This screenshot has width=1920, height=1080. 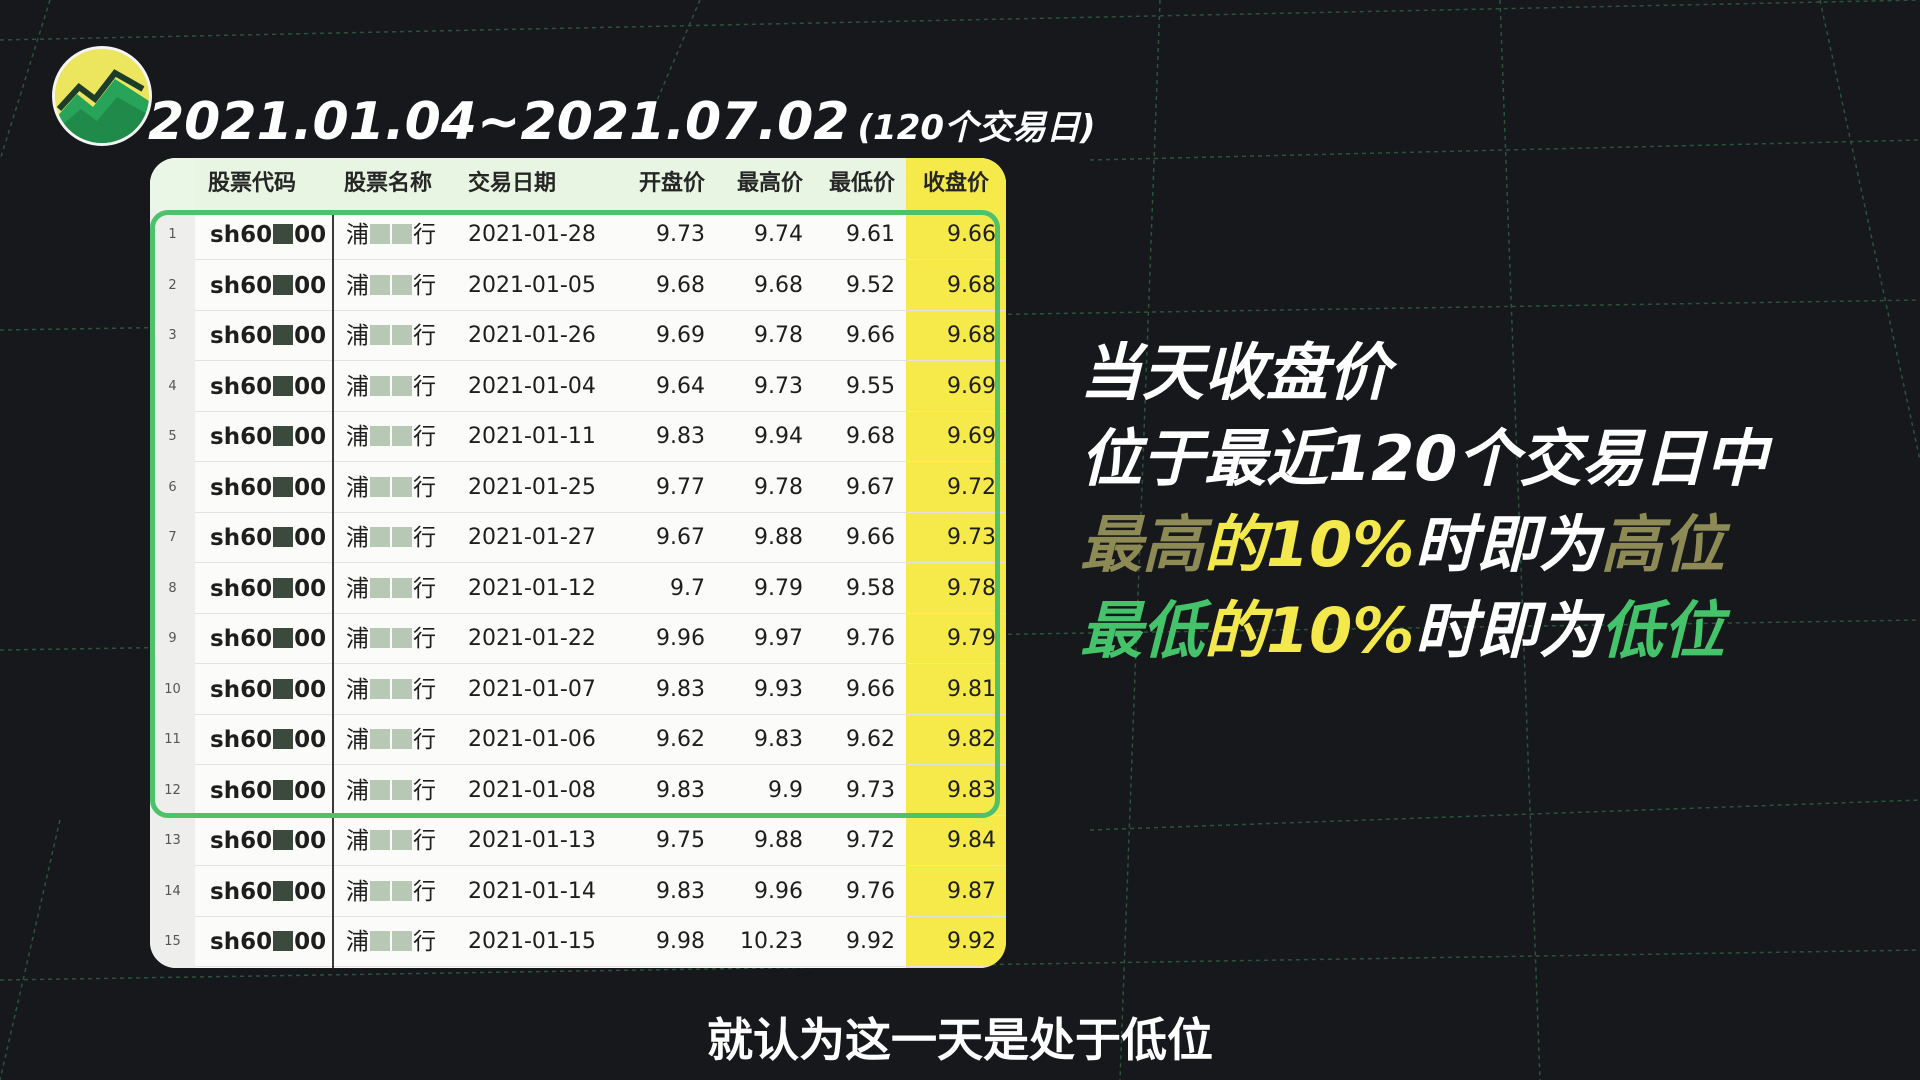 I want to click on table-row: 13 sh60 00 浦行 2021-01-13 9.75 9.88 9.72 9.84, so click(x=578, y=841).